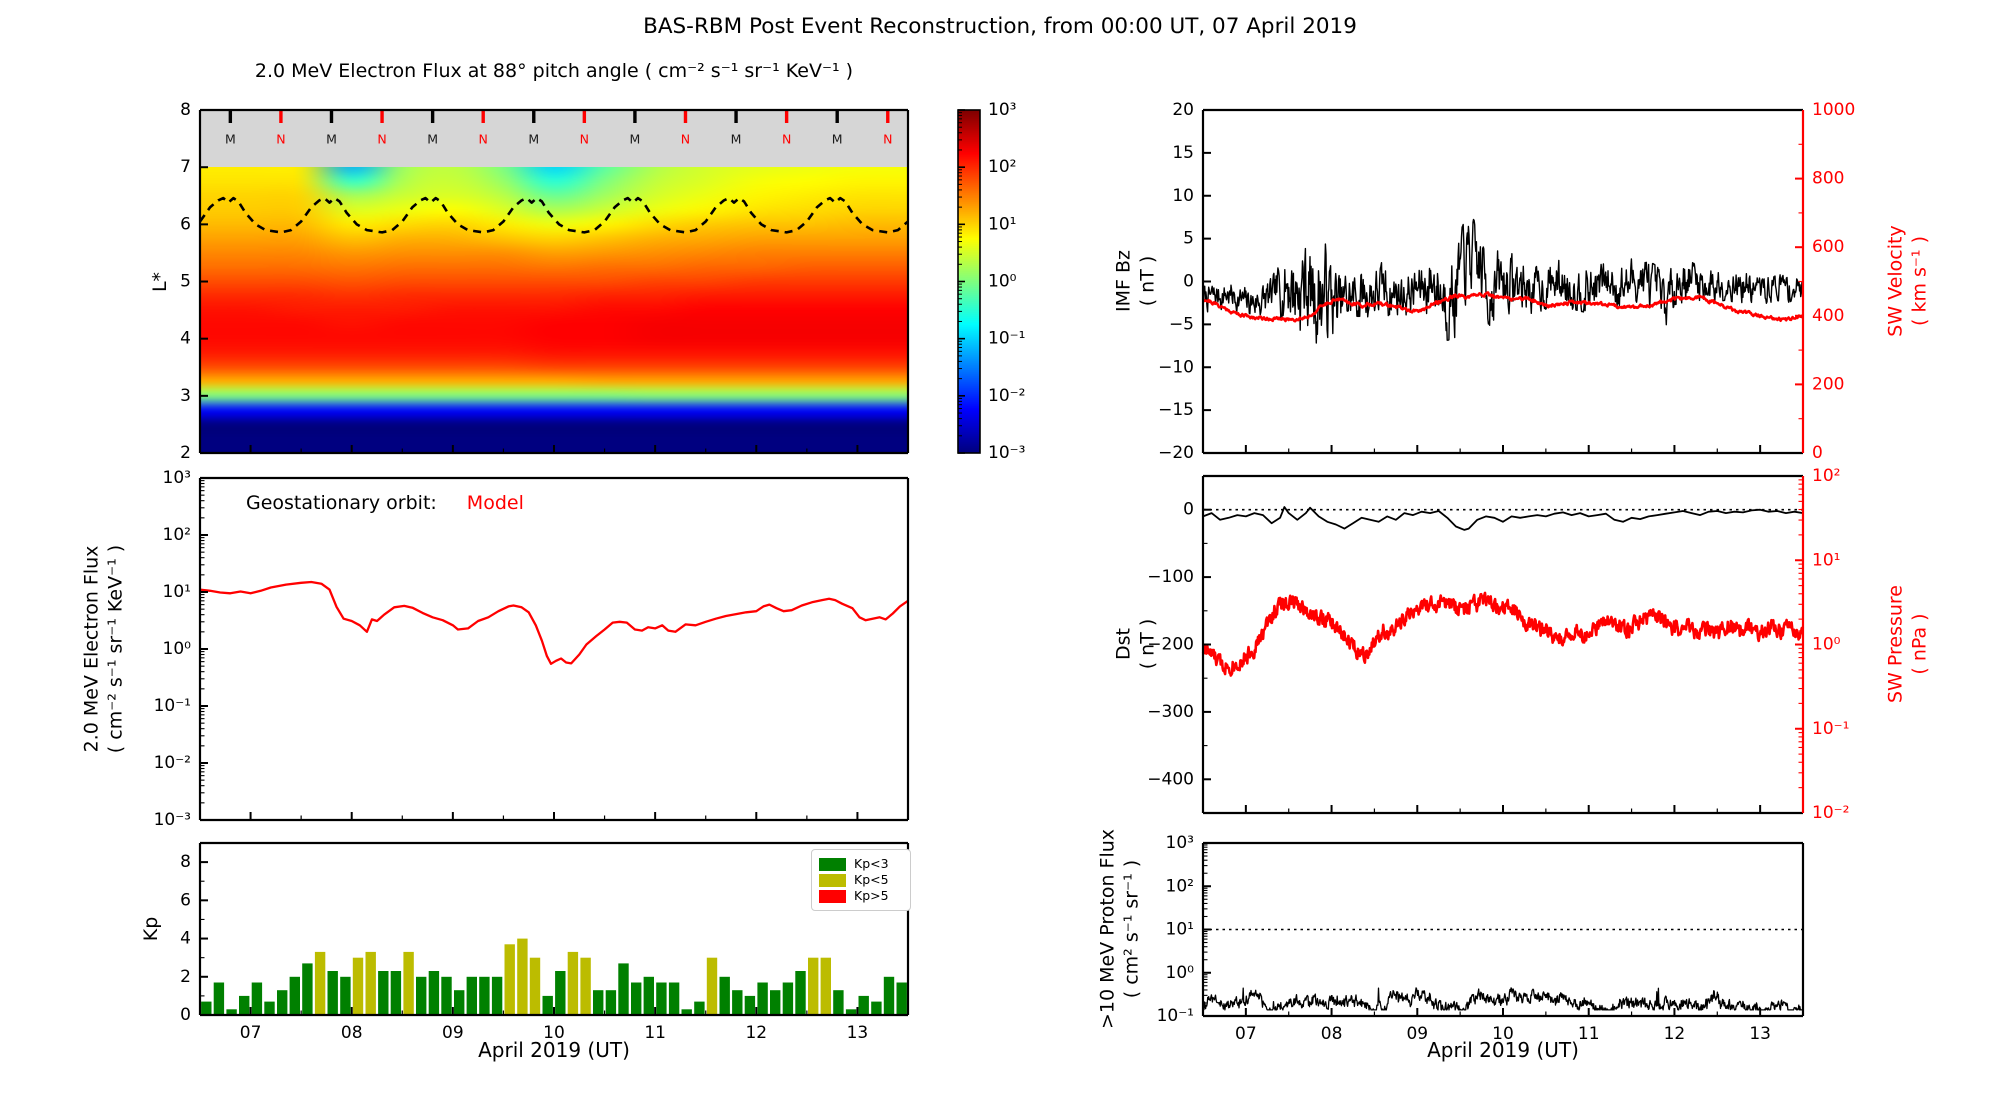 The image size is (2000, 1100). I want to click on legend-swatch-red, so click(832, 896).